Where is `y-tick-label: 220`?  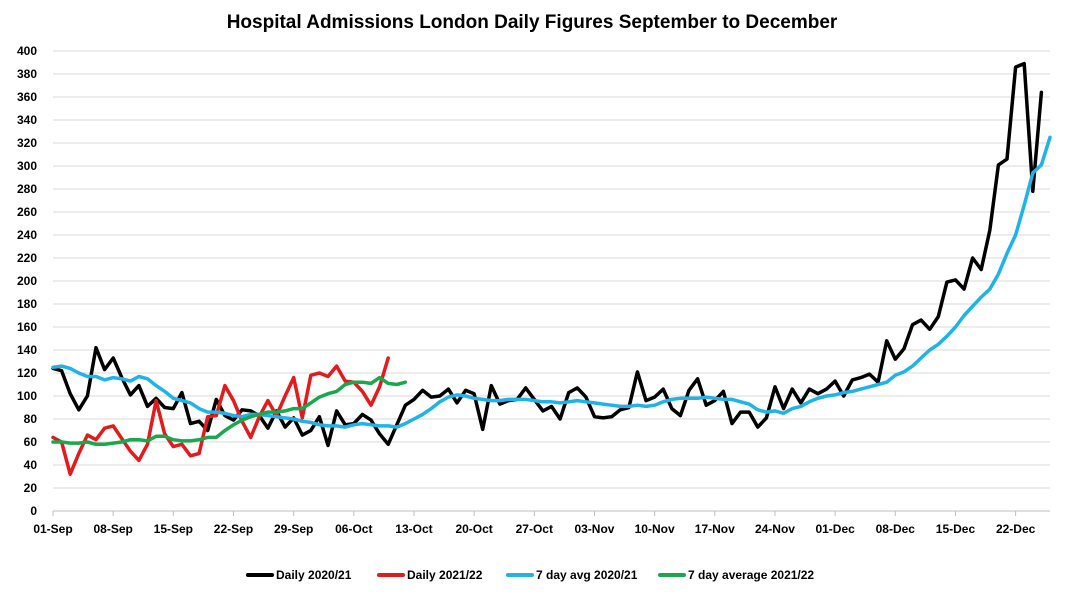 y-tick-label: 220 is located at coordinates (27, 258).